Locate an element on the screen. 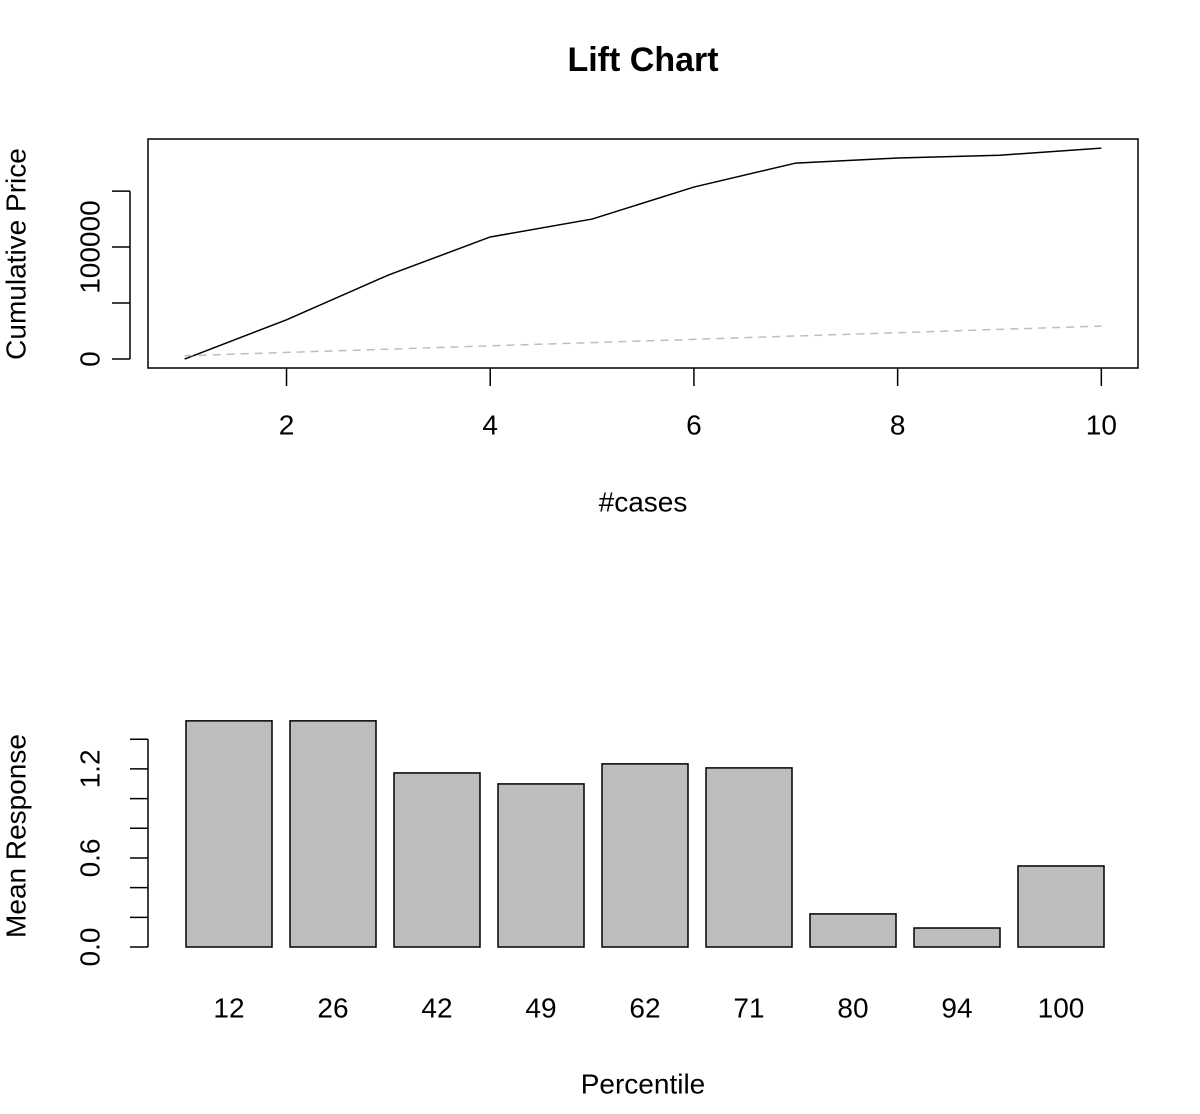 The width and height of the screenshot is (1200, 1114). y-axis-label: Mean Response is located at coordinates (15, 836).